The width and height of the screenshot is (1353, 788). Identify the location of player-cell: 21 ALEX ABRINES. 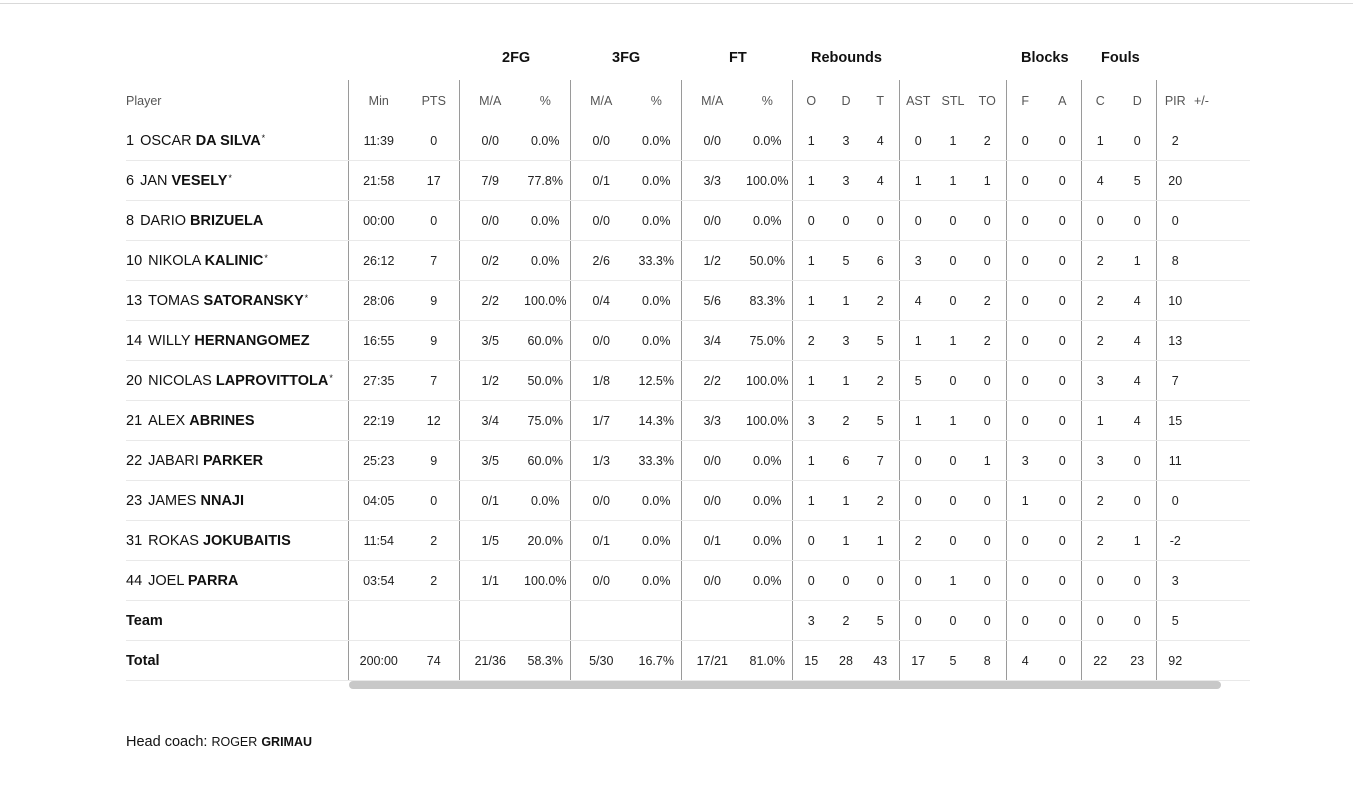
(237, 420).